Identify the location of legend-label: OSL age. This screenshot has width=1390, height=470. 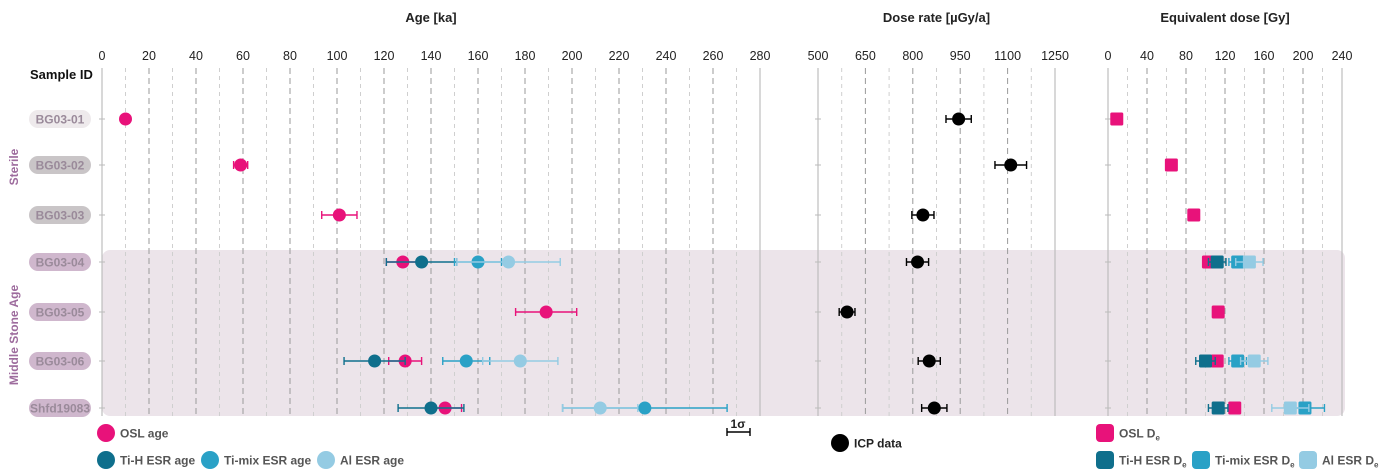
(144, 434).